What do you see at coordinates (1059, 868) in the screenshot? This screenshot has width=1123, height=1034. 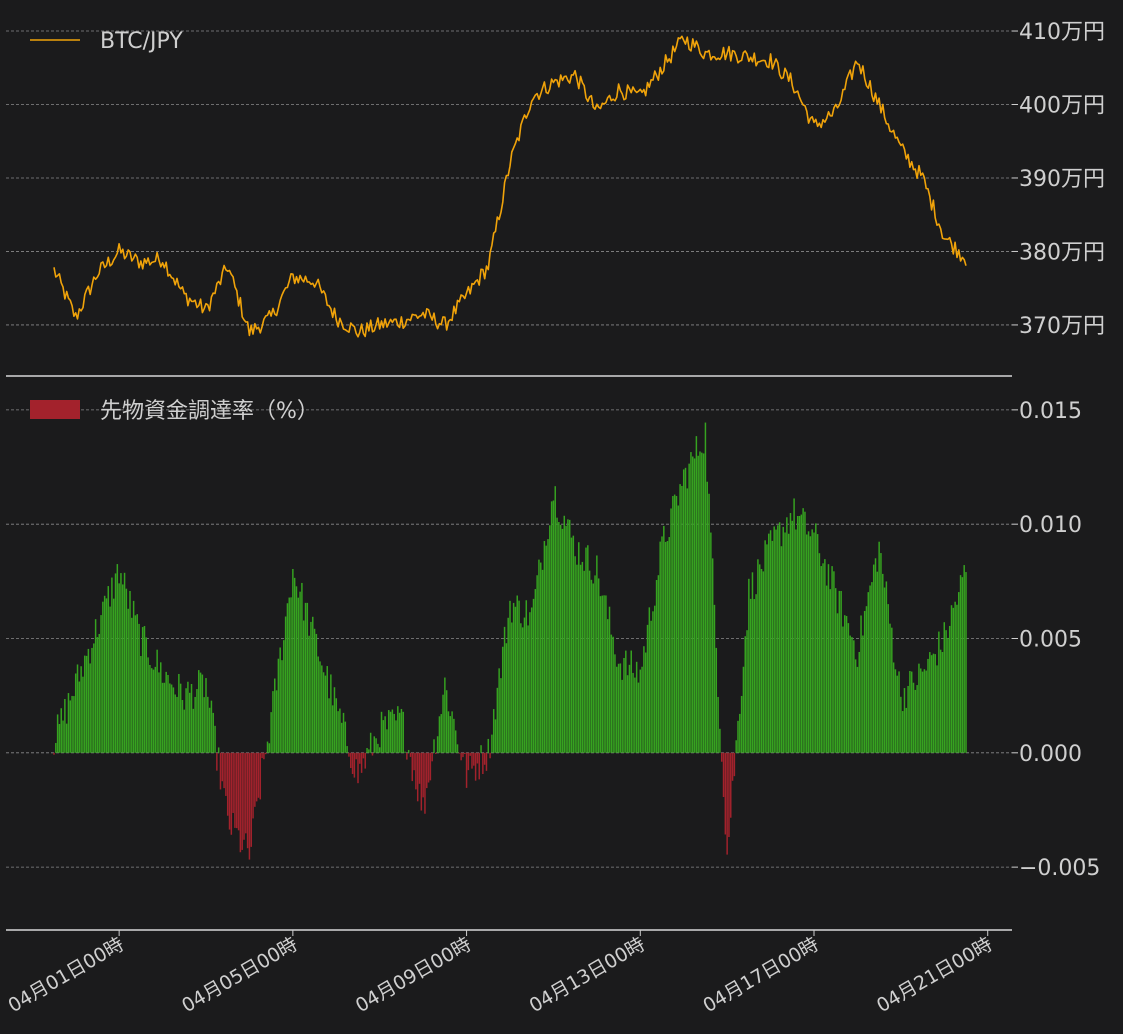 I see `funding-tick-label: −0.005` at bounding box center [1059, 868].